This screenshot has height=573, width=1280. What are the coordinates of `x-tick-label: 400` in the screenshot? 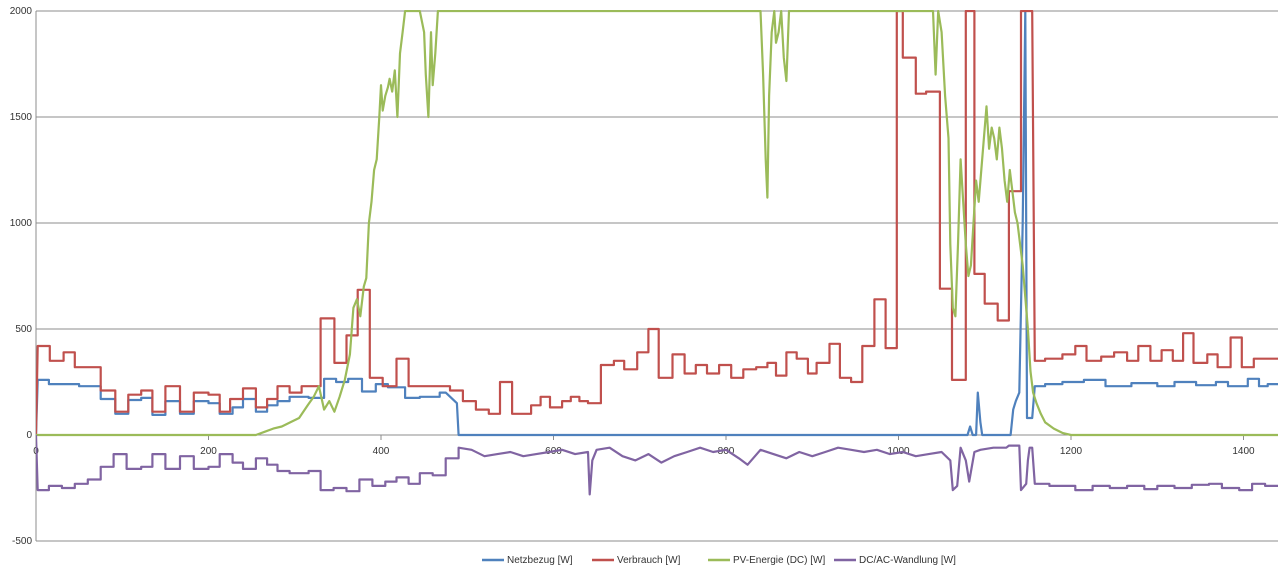 It's located at (381, 451).